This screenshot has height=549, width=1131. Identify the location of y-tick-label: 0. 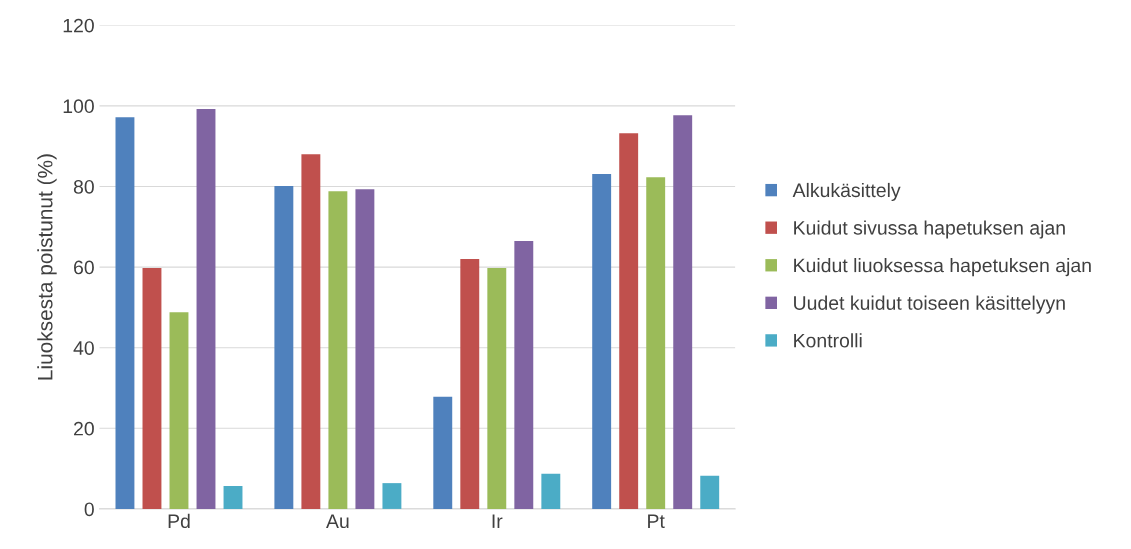
(89, 509).